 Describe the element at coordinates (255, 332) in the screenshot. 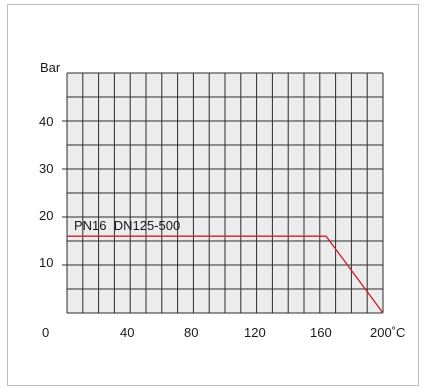

I see `x-tick-label: 120` at that location.